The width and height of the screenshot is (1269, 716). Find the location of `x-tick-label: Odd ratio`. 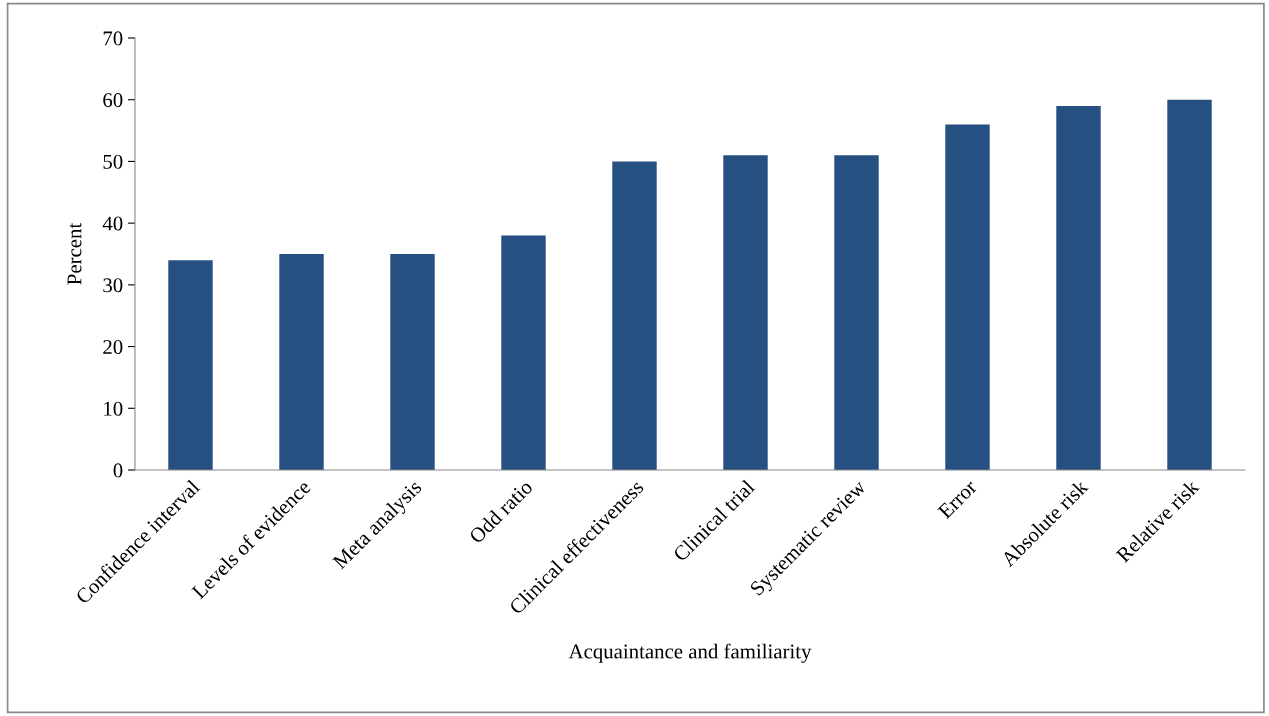

x-tick-label: Odd ratio is located at coordinates (501, 511).